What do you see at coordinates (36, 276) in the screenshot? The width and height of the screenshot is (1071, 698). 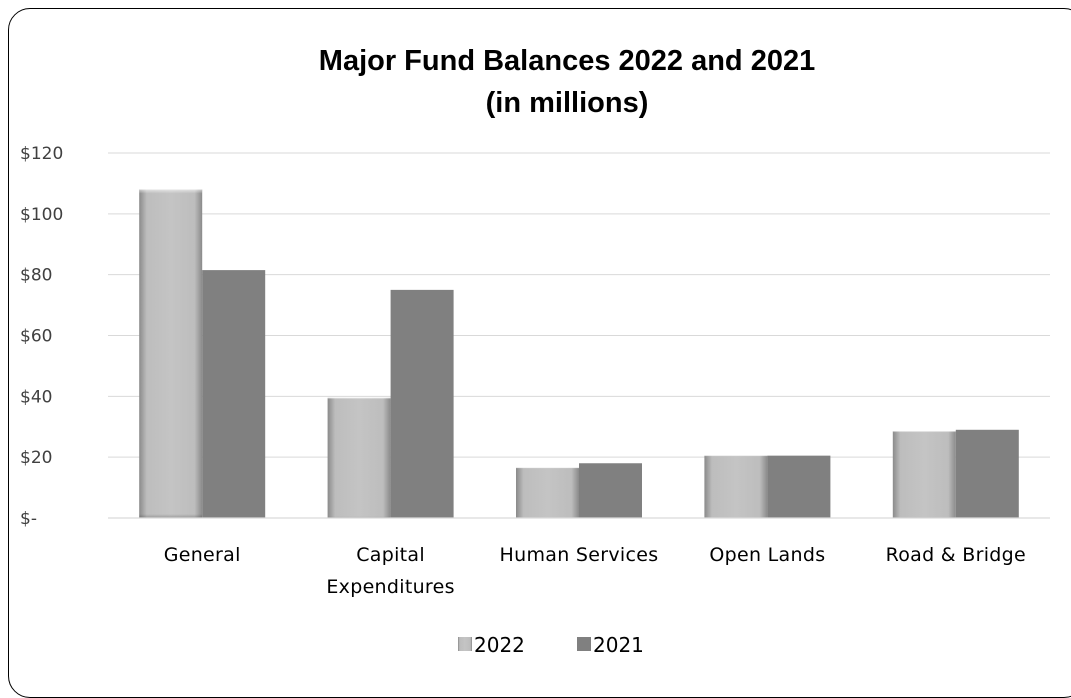 I see `y-tick-label: $80` at bounding box center [36, 276].